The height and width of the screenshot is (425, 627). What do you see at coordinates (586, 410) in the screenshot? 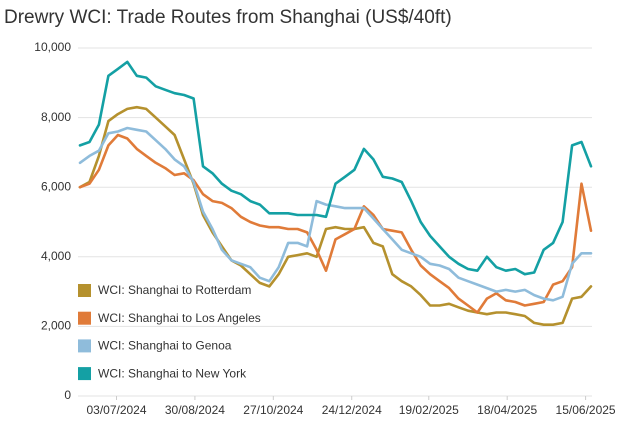
I see `x-tick-label: 15/06/2025` at bounding box center [586, 410].